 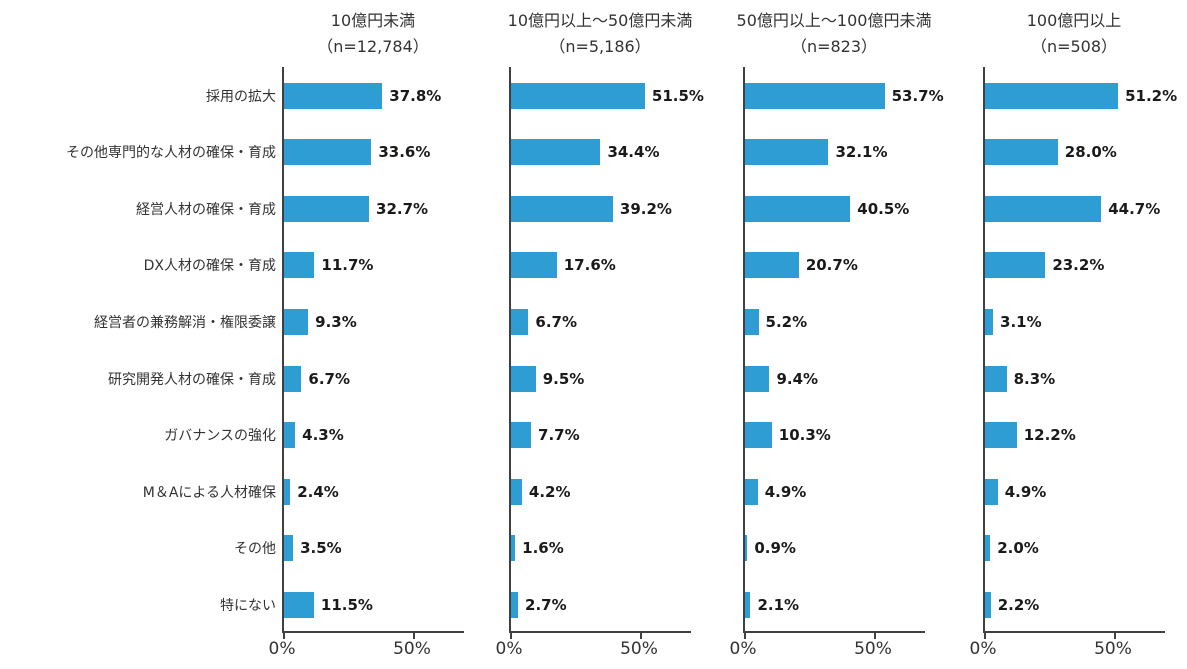 What do you see at coordinates (559, 435) in the screenshot?
I see `bar-value-label: 7.7%` at bounding box center [559, 435].